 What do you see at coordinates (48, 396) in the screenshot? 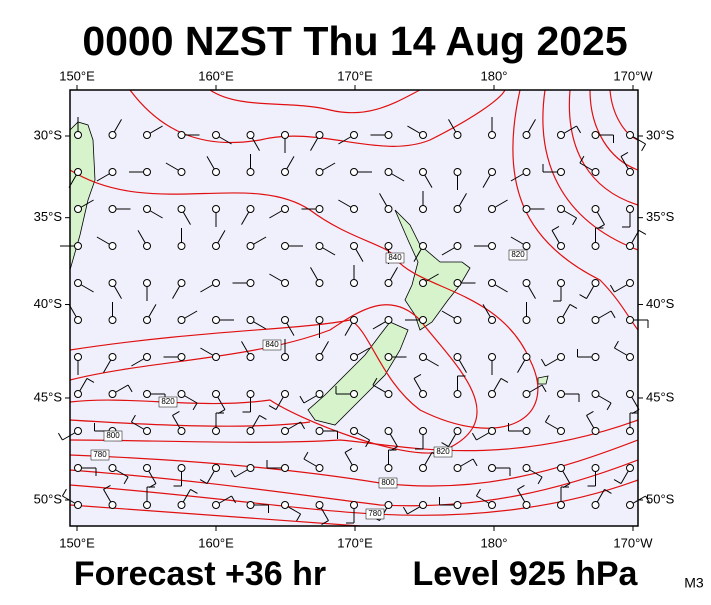
I see `lat-label: 45°S` at bounding box center [48, 396].